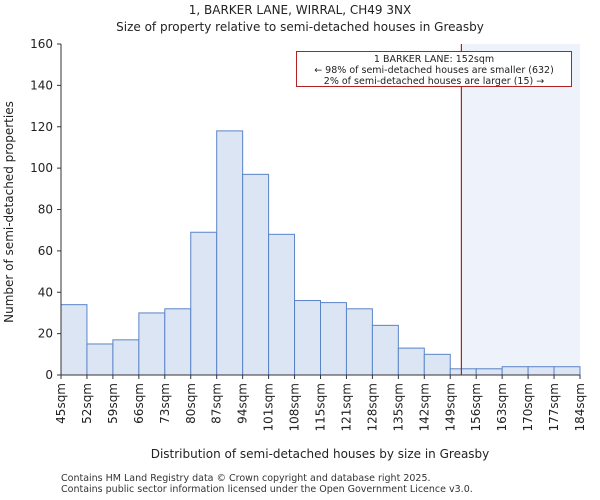 Image resolution: width=600 pixels, height=500 pixels. I want to click on x-tick-label-128sqm: 128sqm, so click(372, 407).